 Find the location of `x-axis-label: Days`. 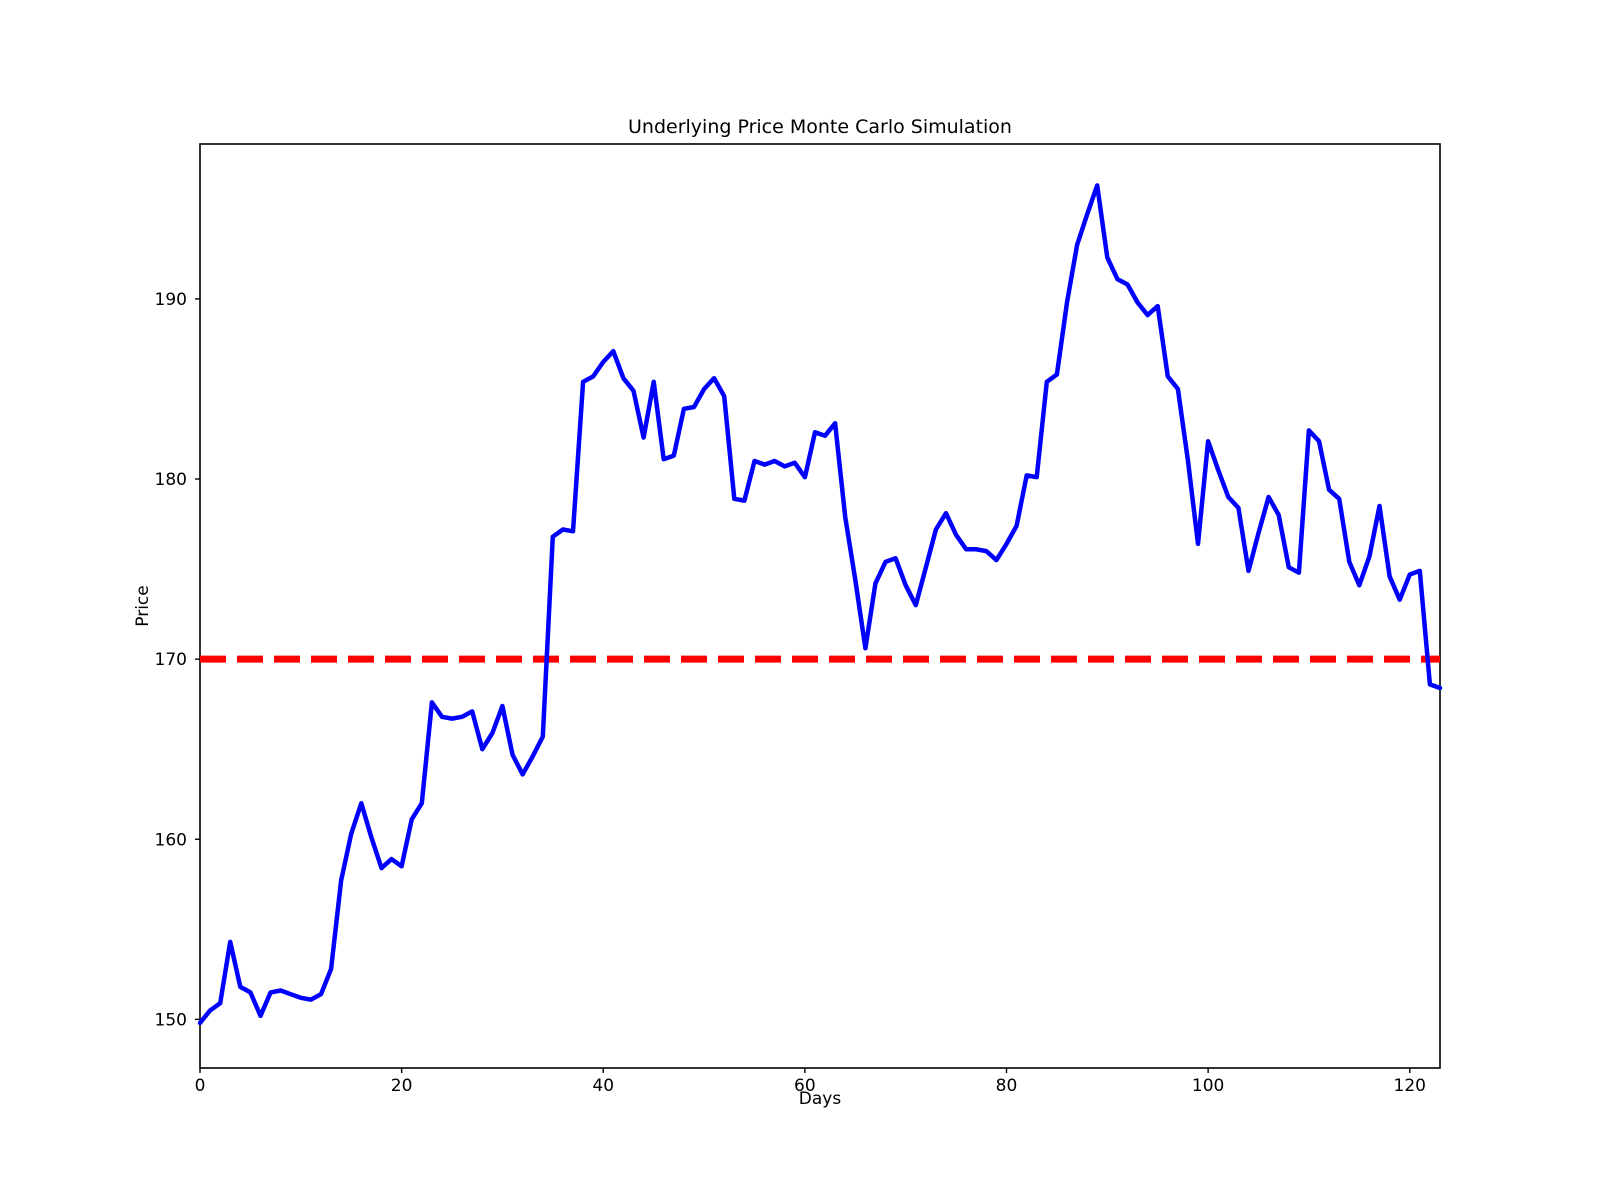

x-axis-label: Days is located at coordinates (820, 1099).